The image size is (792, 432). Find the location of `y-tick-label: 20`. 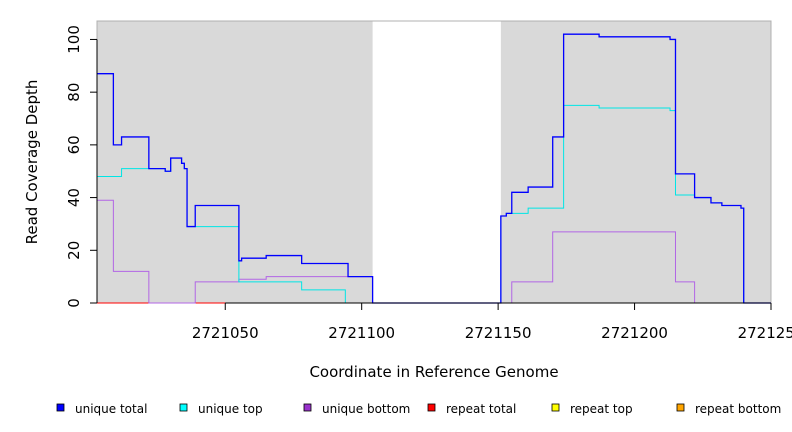

y-tick-label: 20 is located at coordinates (74, 250).